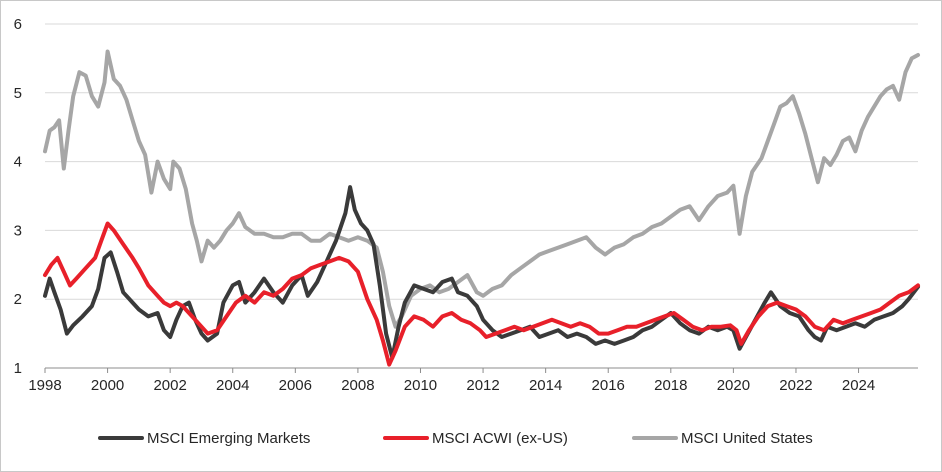  What do you see at coordinates (18, 230) in the screenshot?
I see `y-tick-label: 3` at bounding box center [18, 230].